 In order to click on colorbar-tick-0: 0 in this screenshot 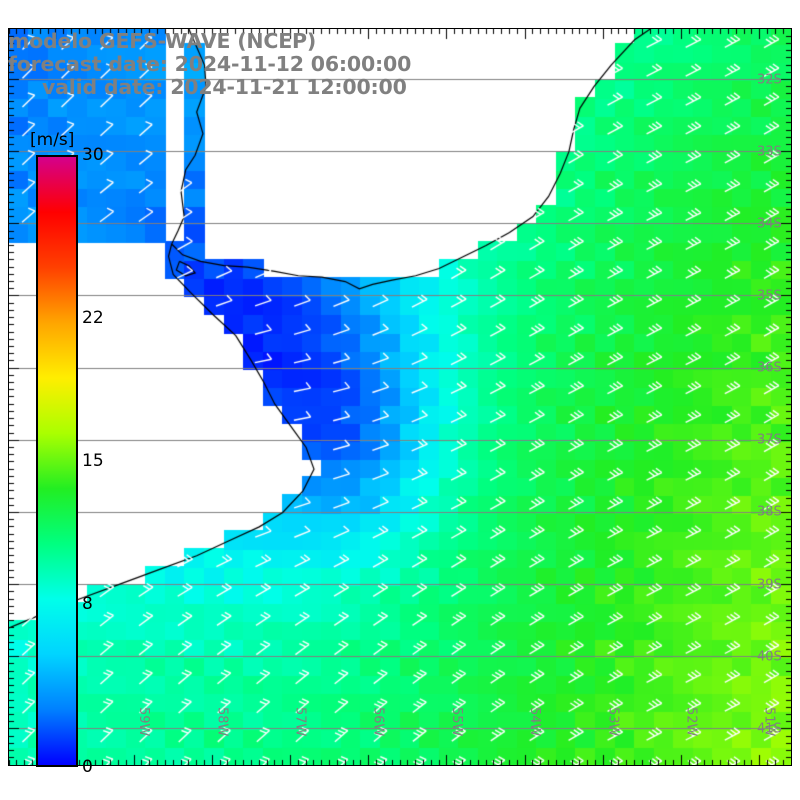, I will do `click(87, 767)`.